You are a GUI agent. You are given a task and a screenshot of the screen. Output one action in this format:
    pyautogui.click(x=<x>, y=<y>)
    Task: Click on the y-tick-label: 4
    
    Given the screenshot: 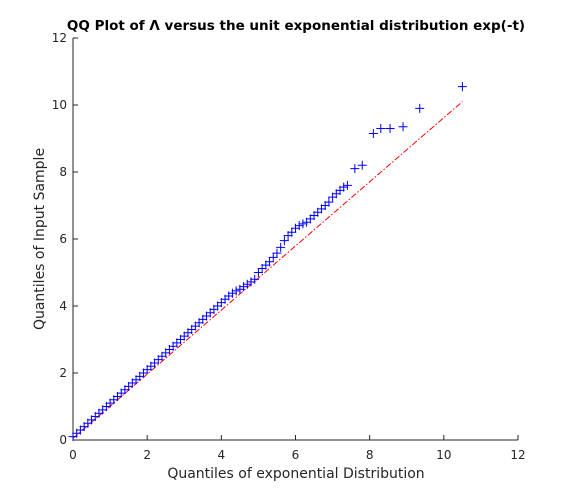 What is the action you would take?
    pyautogui.click(x=63, y=306)
    